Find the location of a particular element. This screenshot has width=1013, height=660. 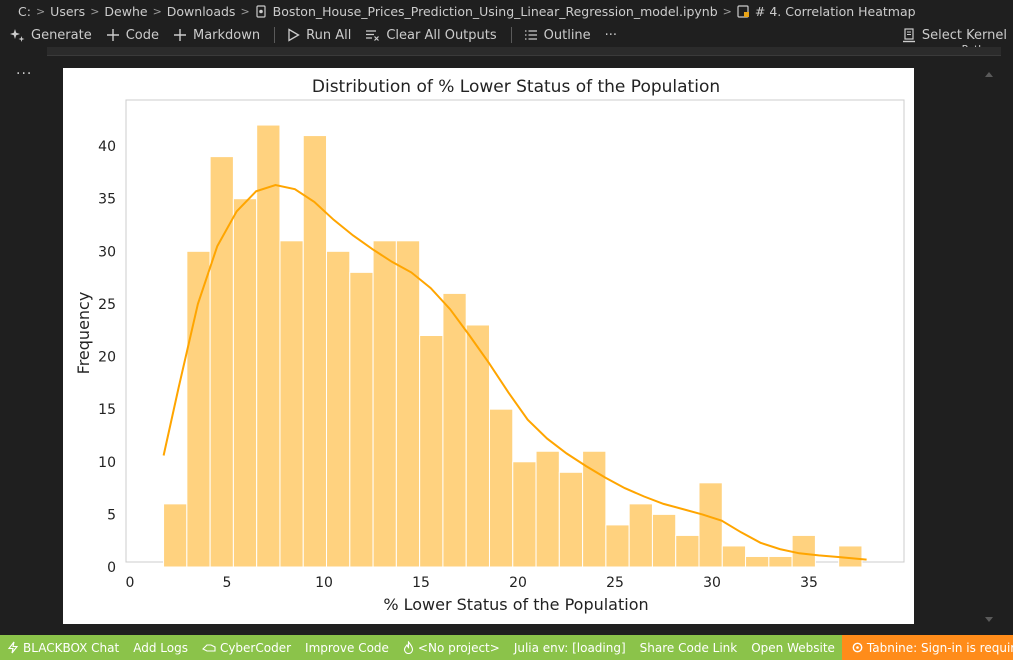

breadcrumb-item-user: Dewhe is located at coordinates (126, 11).